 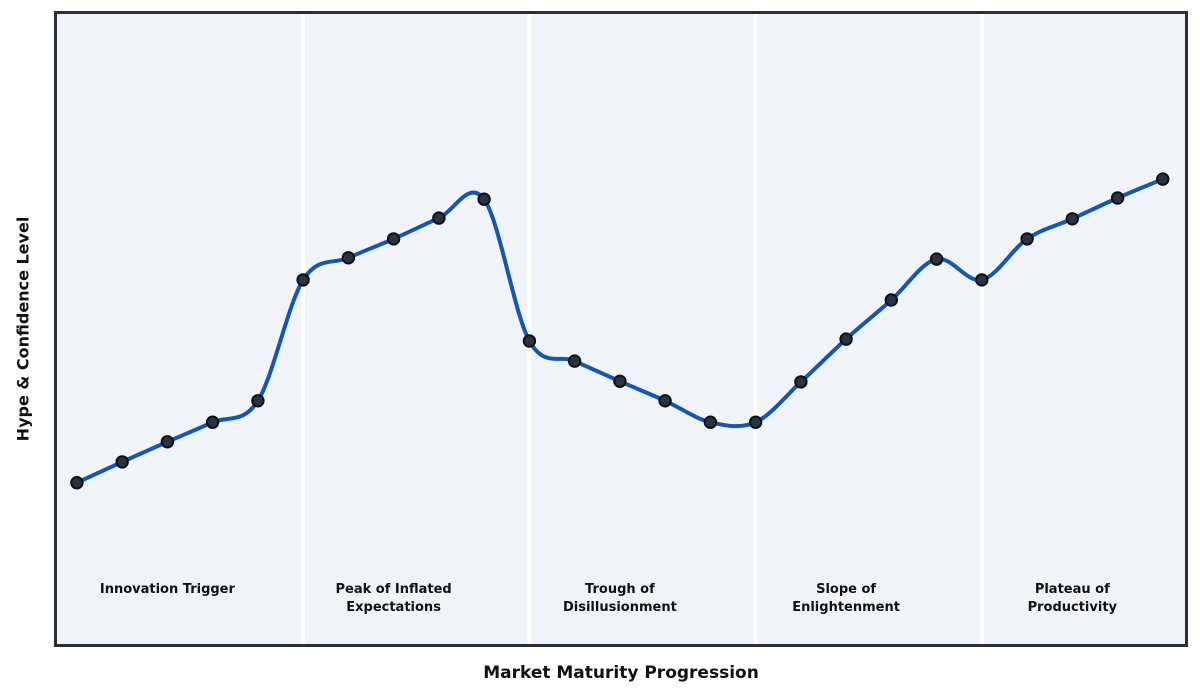 I want to click on phase-label-peak-of-inflated-expectations: Peak of Inflated Expectations, so click(x=393, y=598).